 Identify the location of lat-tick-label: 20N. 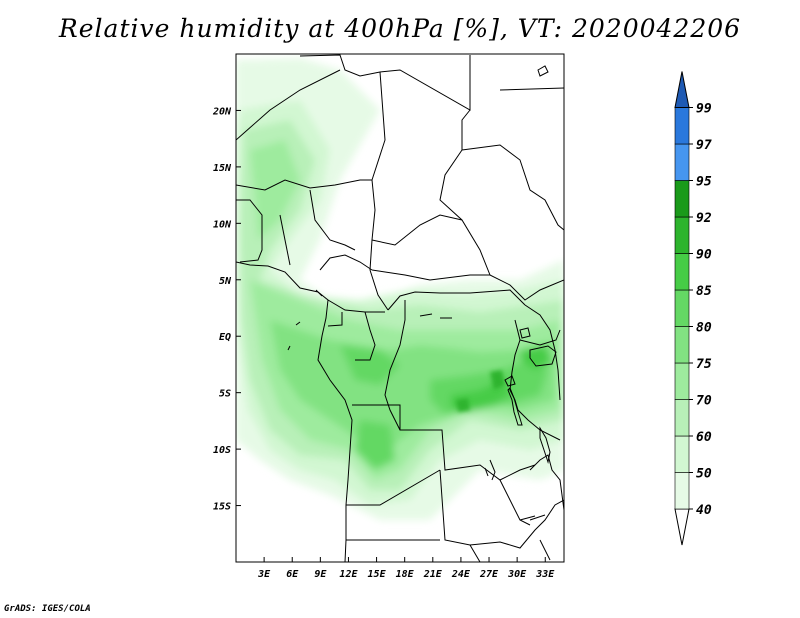
(222, 111).